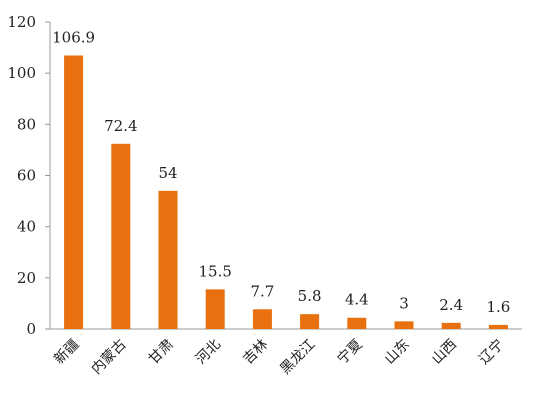  I want to click on data-label: 4.4, so click(357, 300).